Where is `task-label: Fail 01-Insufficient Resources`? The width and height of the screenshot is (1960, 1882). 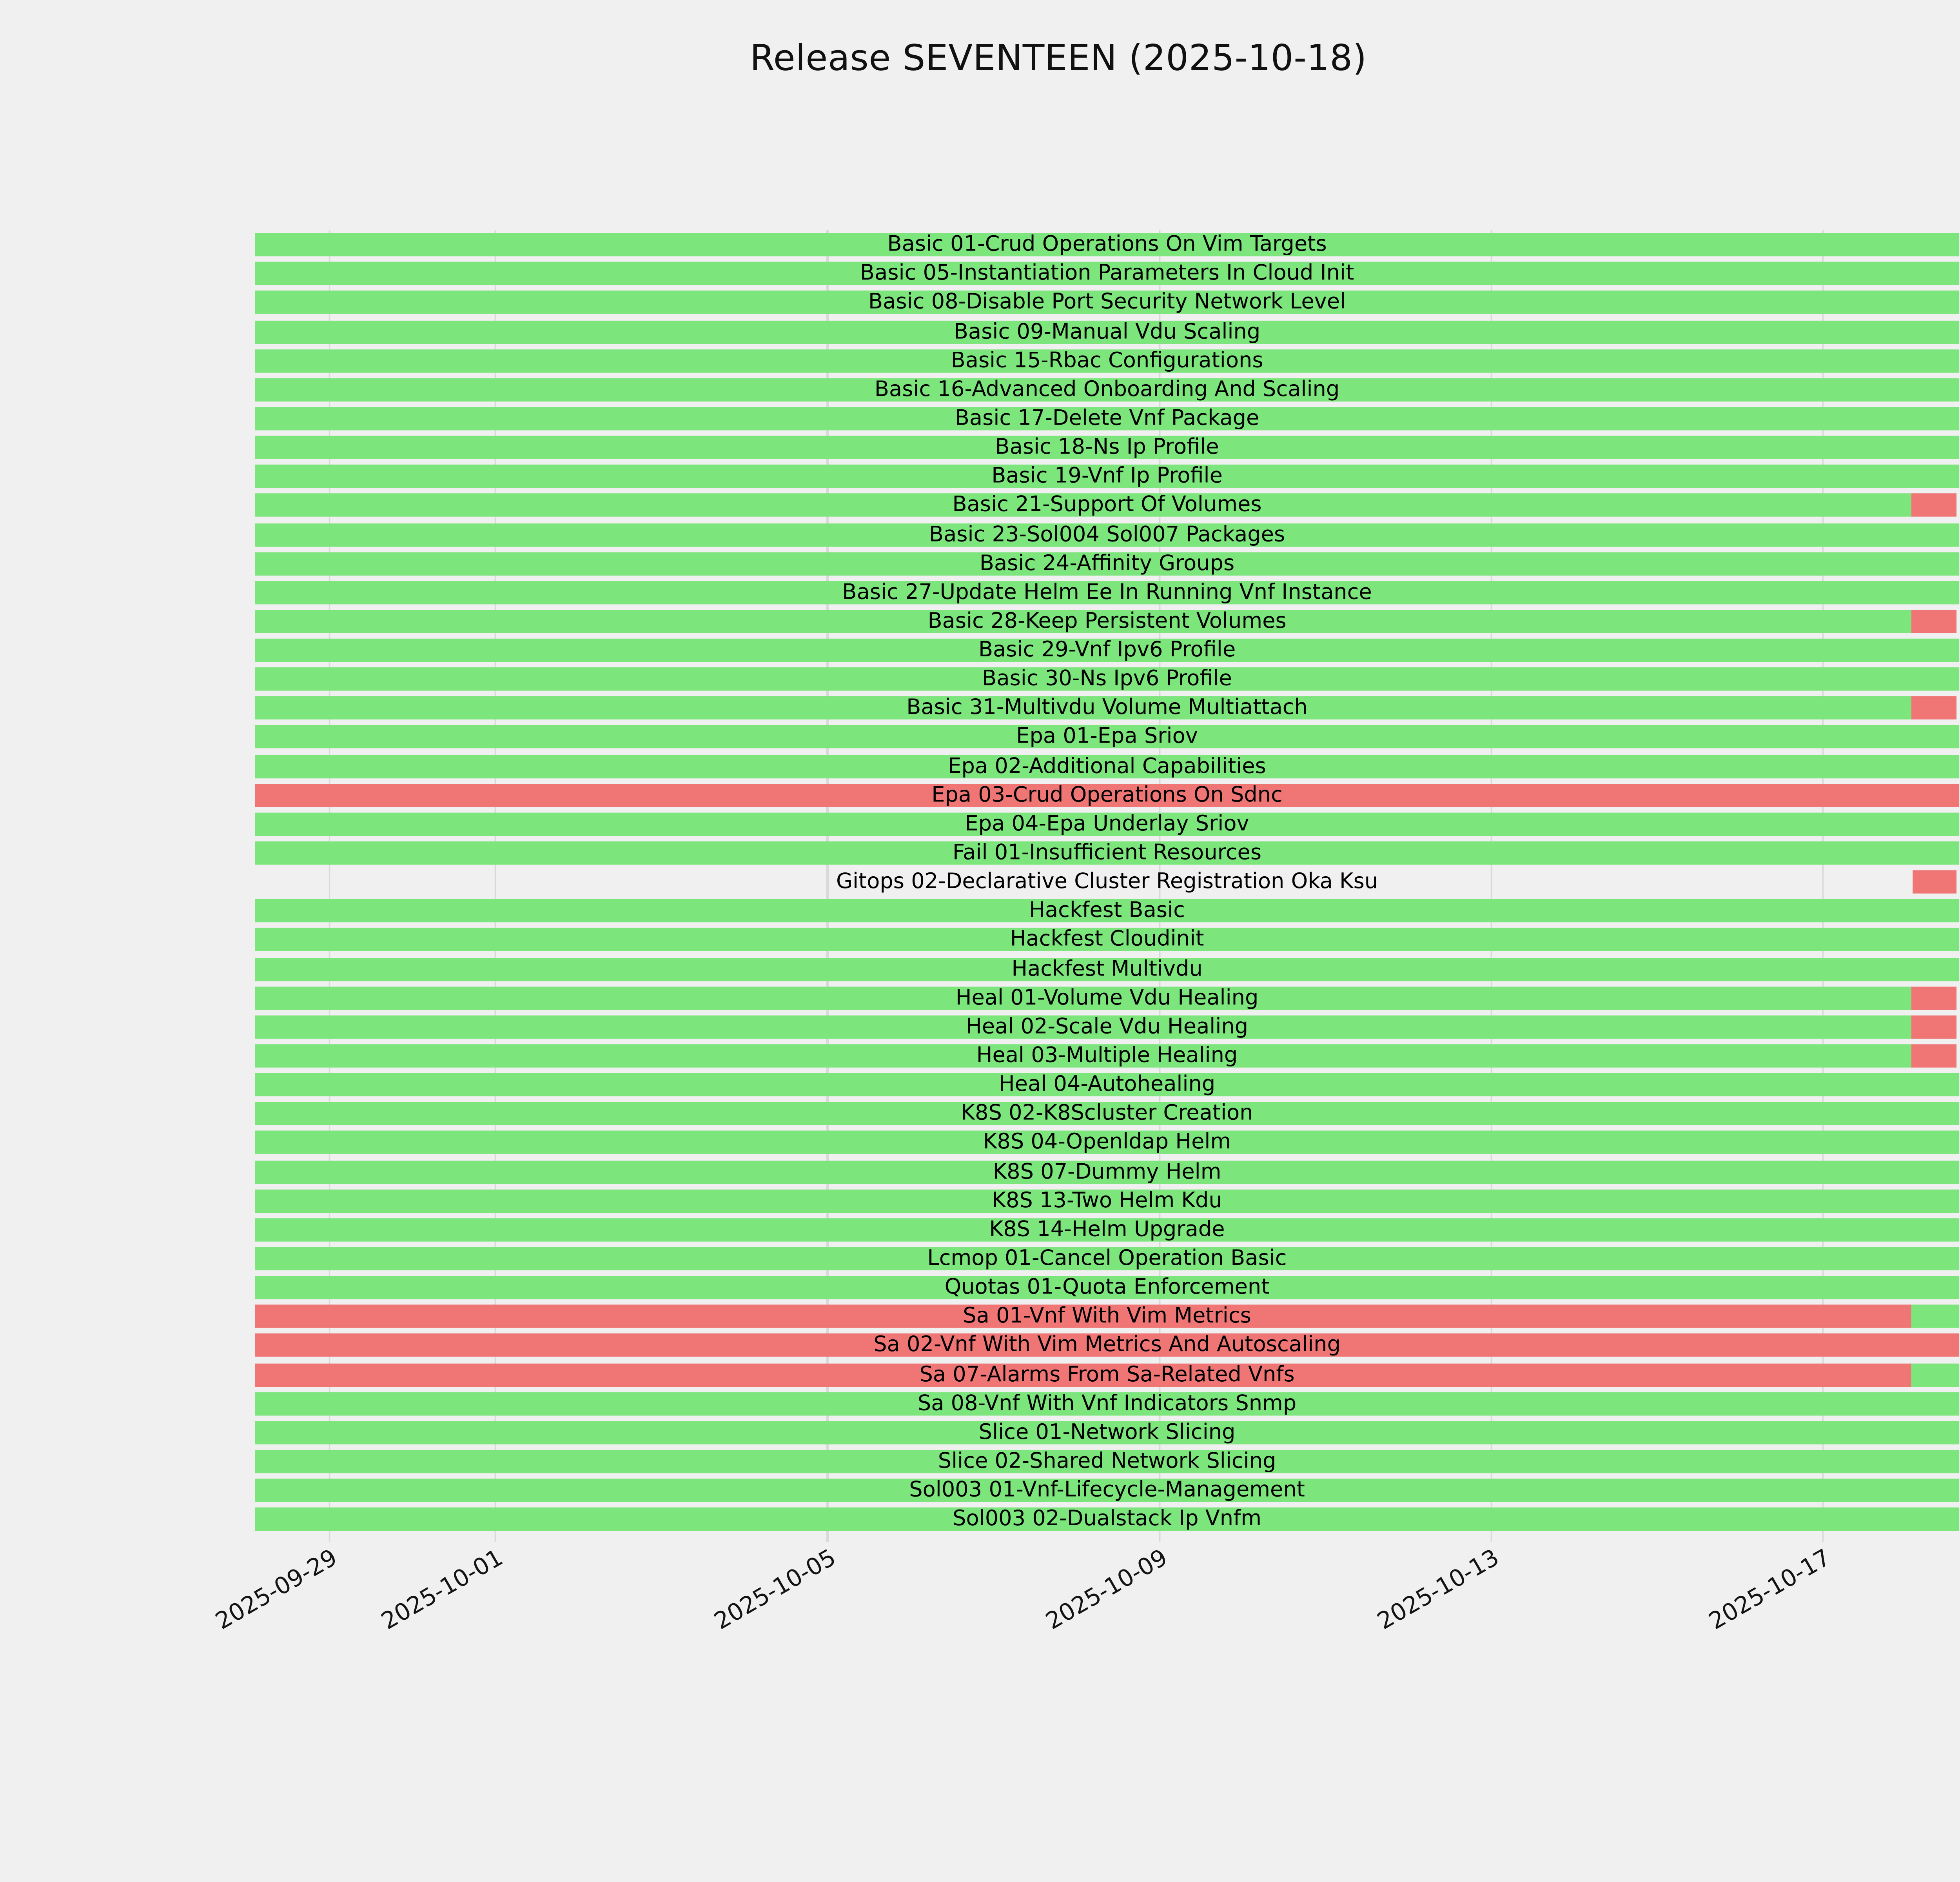 task-label: Fail 01-Insufficient Resources is located at coordinates (1107, 852).